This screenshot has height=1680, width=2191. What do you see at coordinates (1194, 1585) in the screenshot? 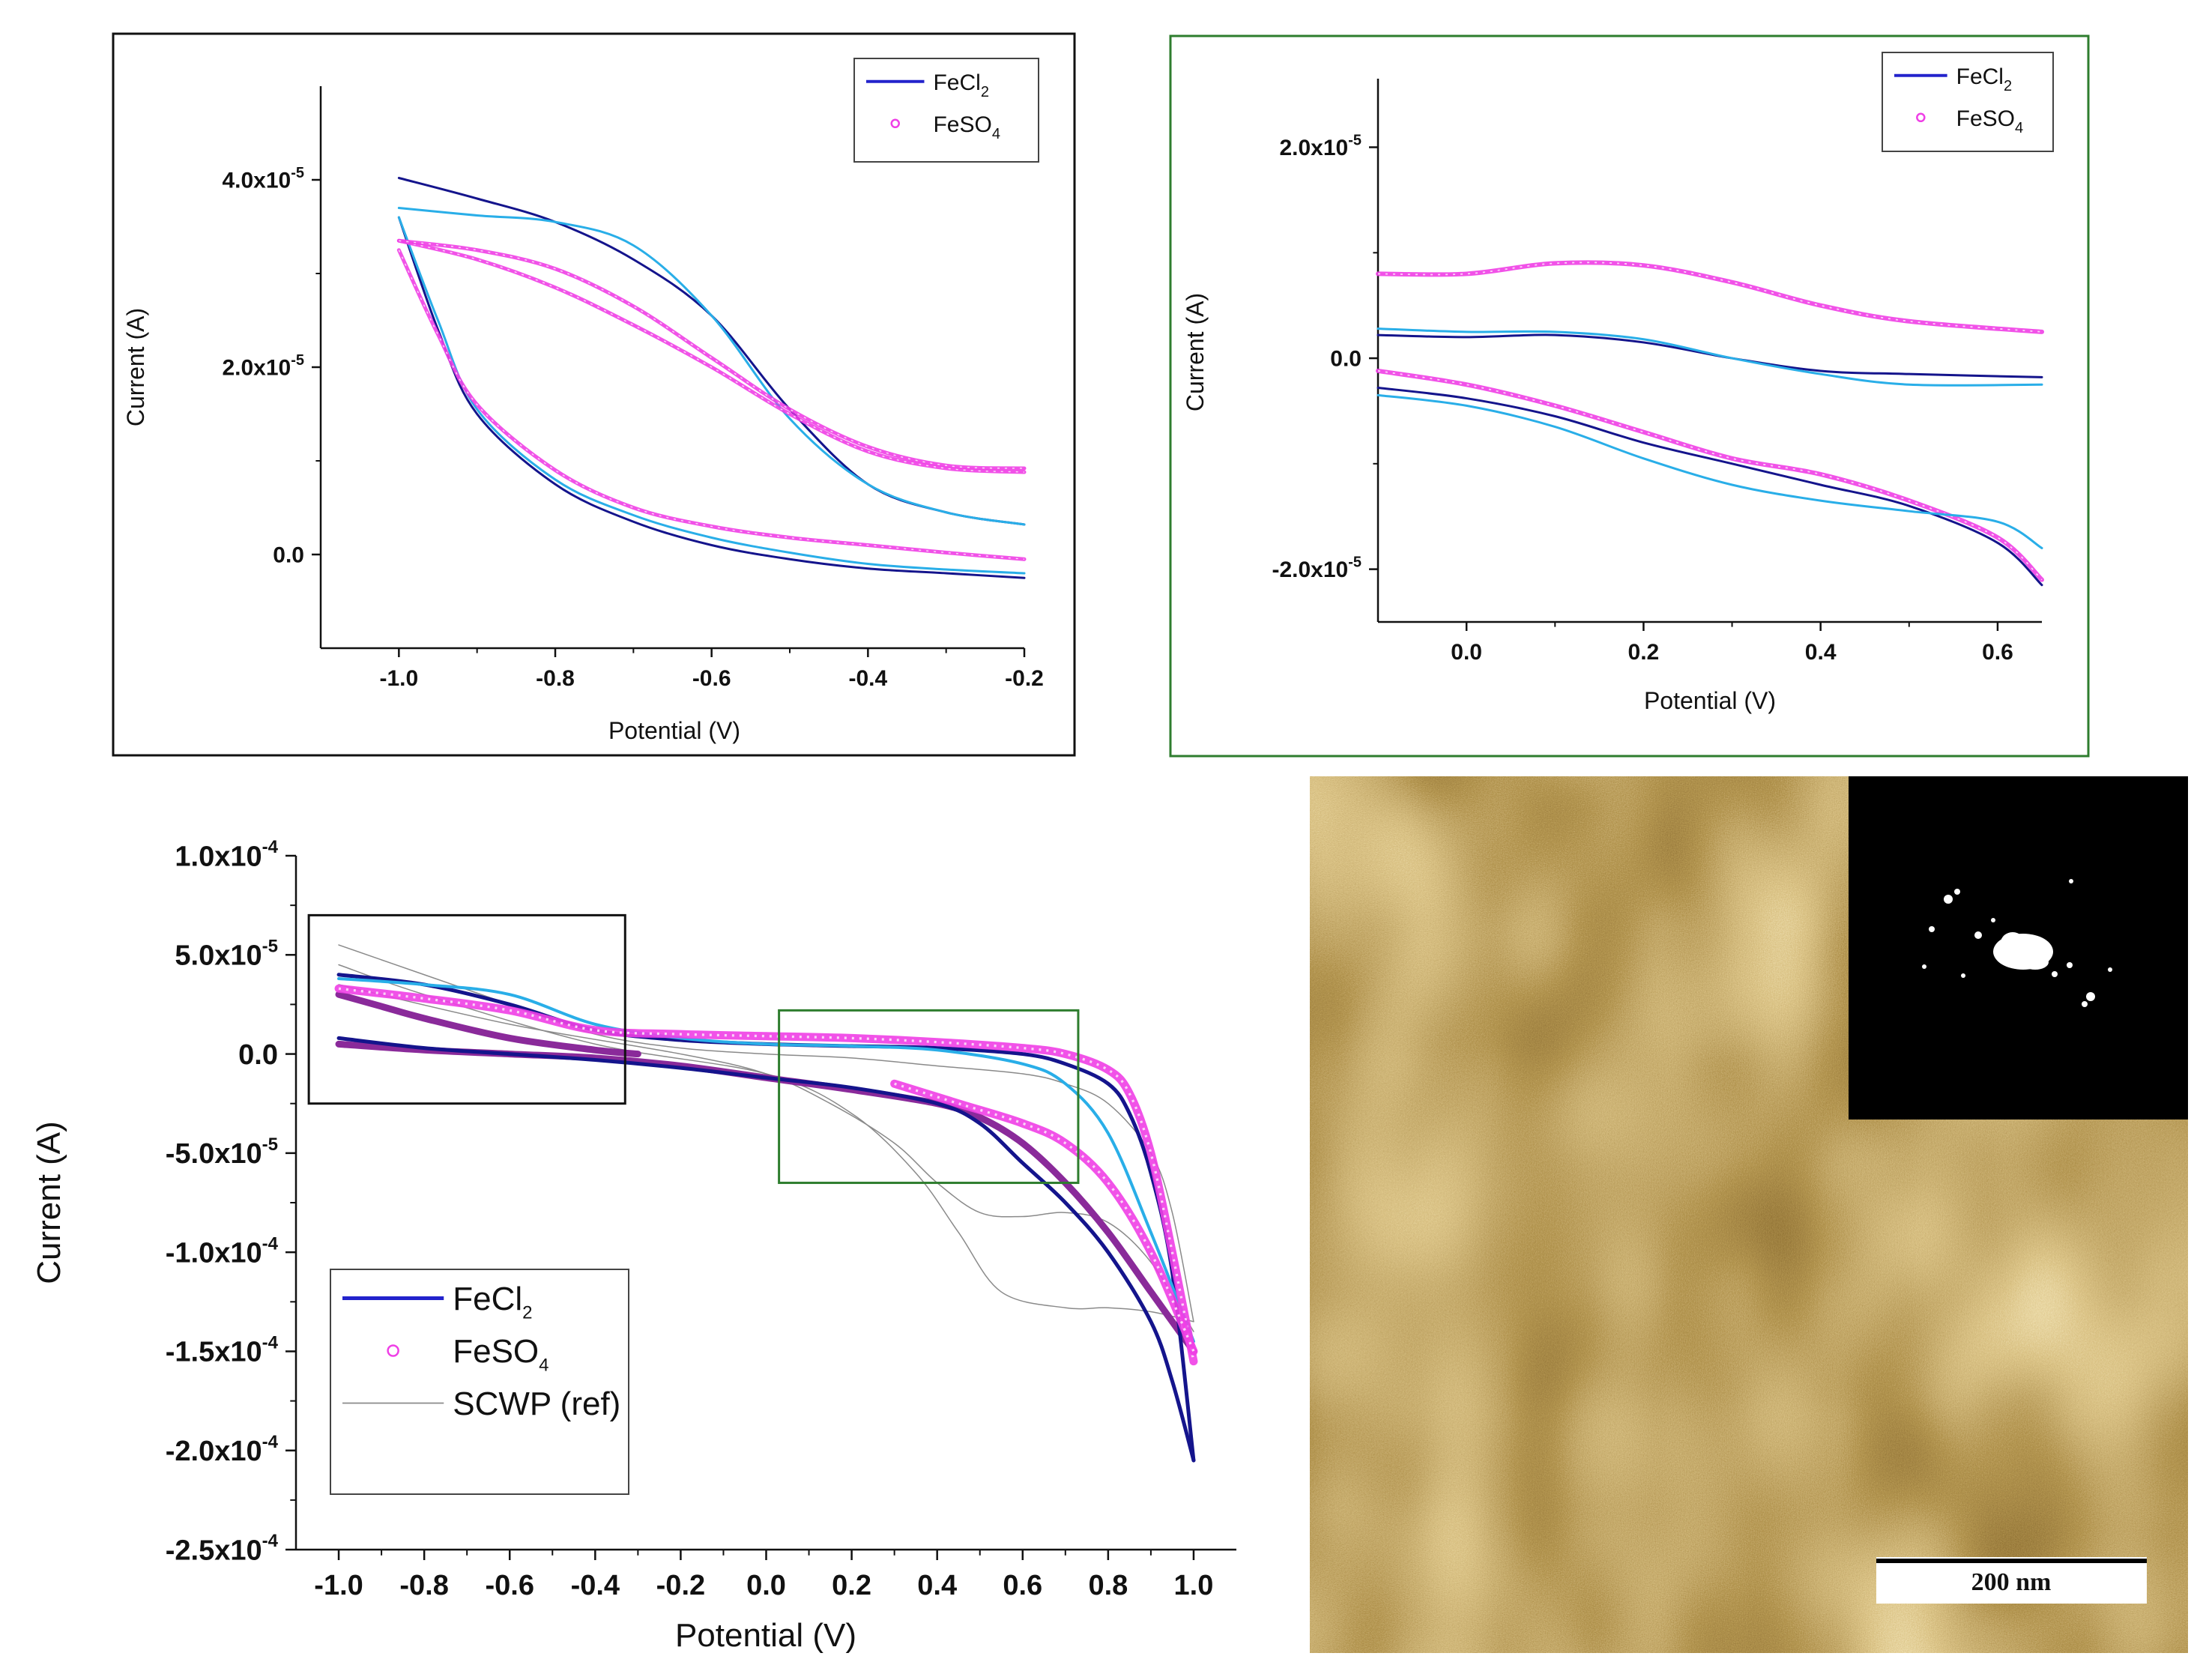
I see `x-tick-label: 1.0` at bounding box center [1194, 1585].